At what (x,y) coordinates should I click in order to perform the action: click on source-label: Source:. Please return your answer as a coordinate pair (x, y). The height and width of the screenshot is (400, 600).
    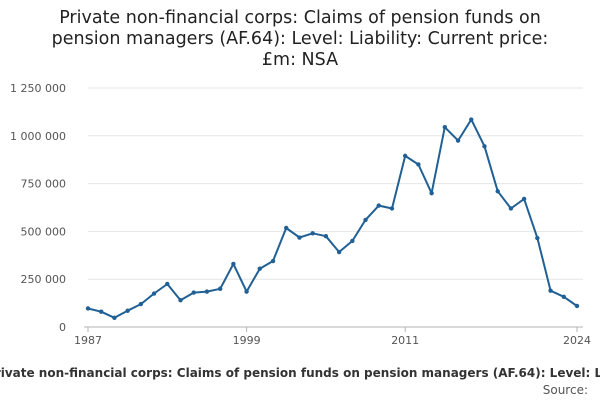
    Looking at the image, I should click on (565, 390).